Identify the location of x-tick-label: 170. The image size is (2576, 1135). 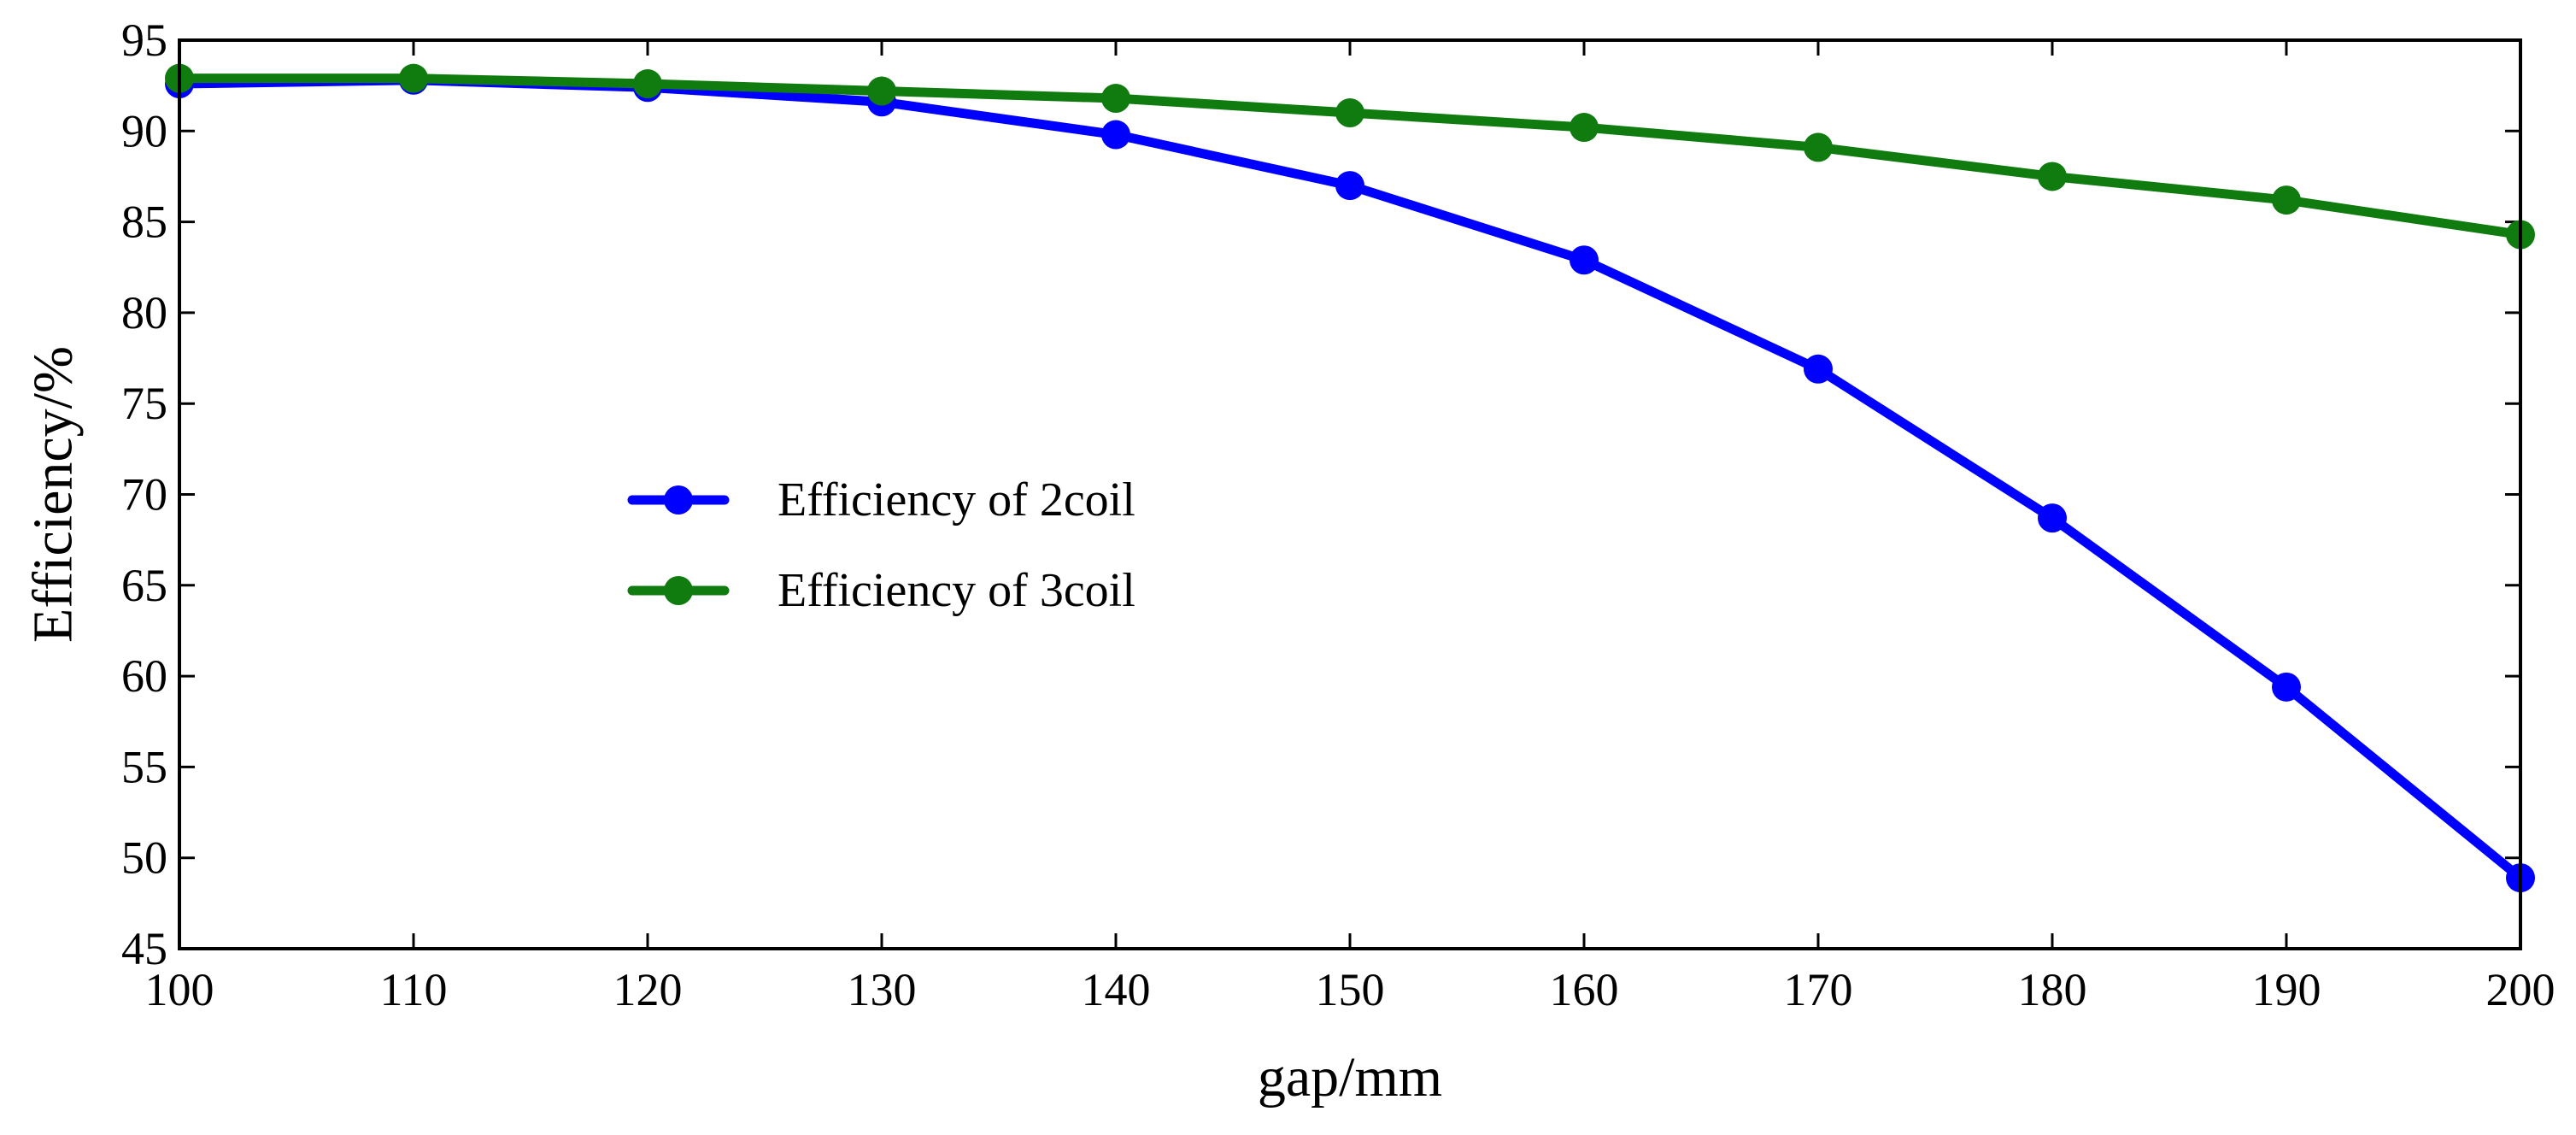
(1819, 989).